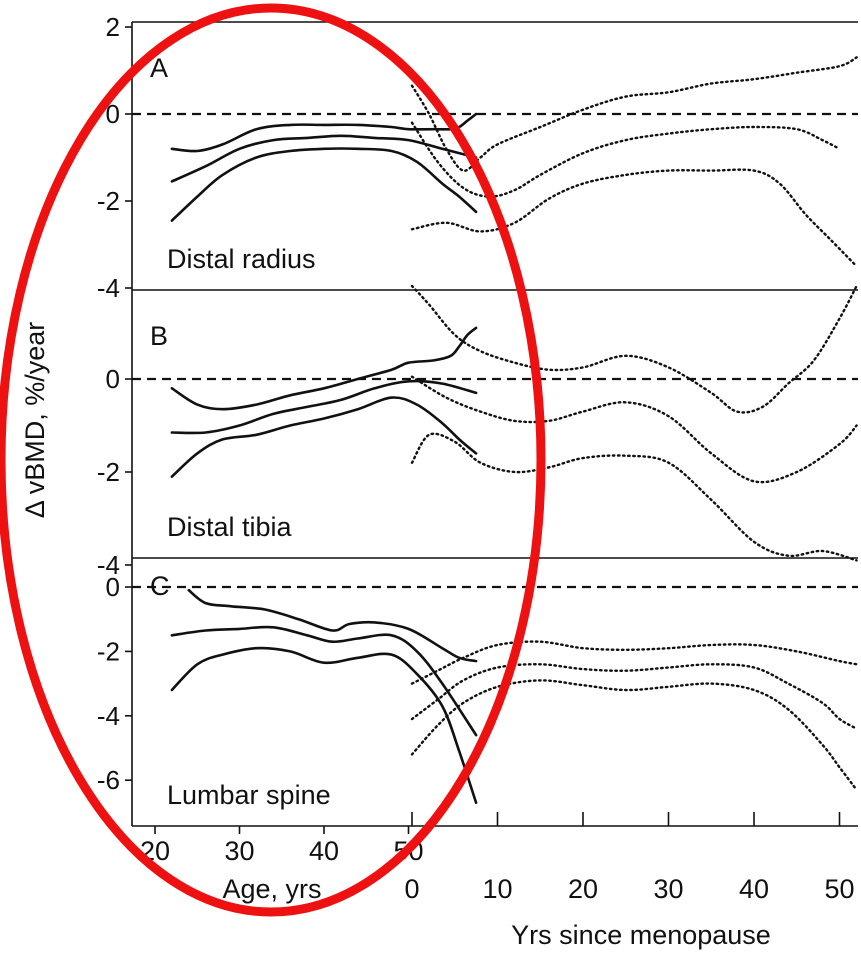 Image resolution: width=861 pixels, height=957 pixels. I want to click on y-tick-label: 2, so click(113, 27).